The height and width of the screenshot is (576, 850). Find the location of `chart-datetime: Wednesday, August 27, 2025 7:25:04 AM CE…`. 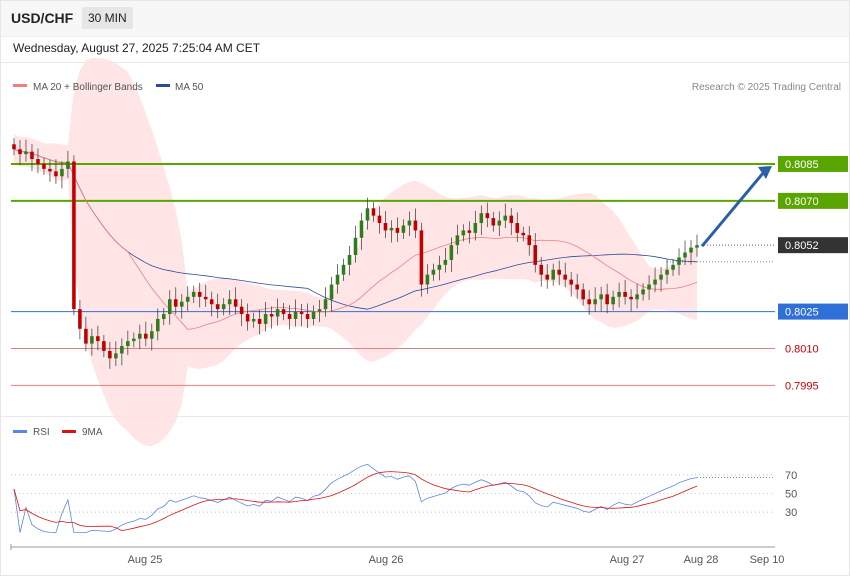

chart-datetime: Wednesday, August 27, 2025 7:25:04 AM CE… is located at coordinates (137, 48).